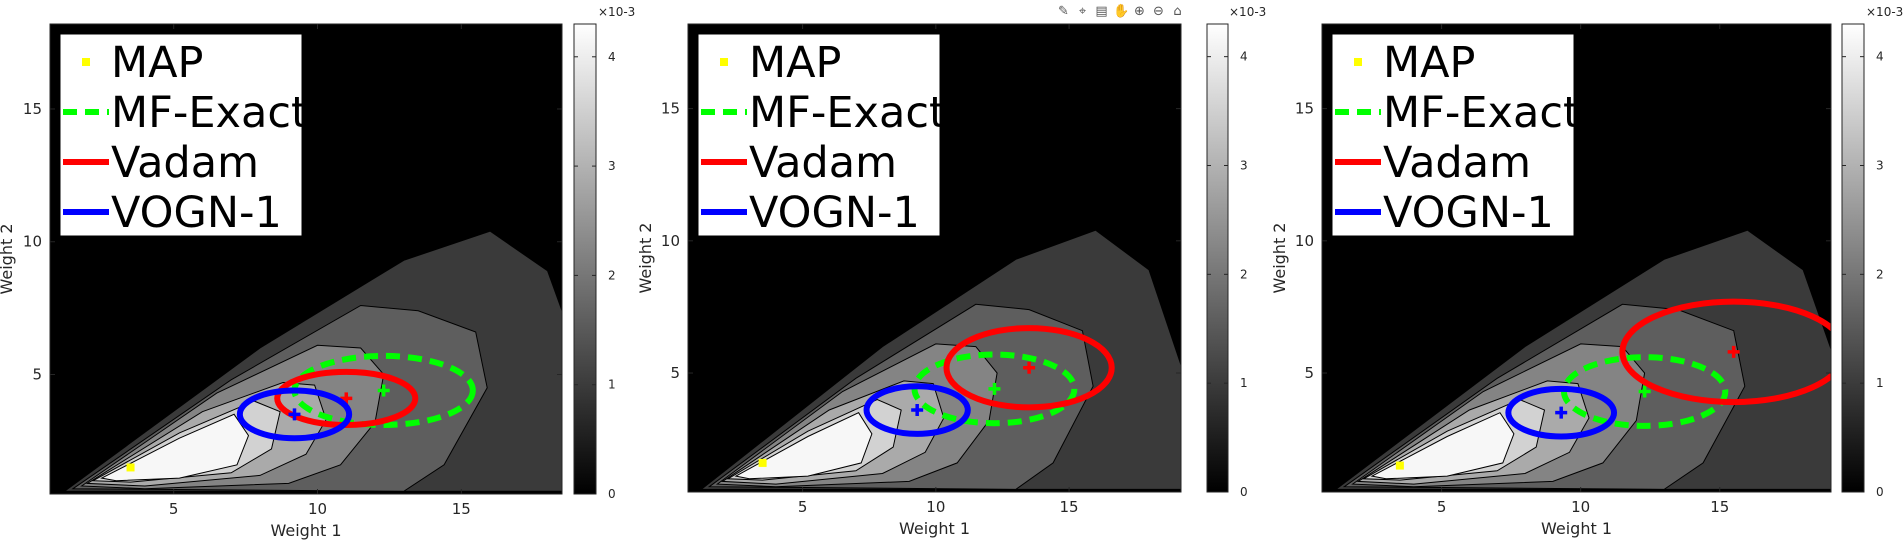  What do you see at coordinates (1177, 11) in the screenshot?
I see `home-icon: ⌂` at bounding box center [1177, 11].